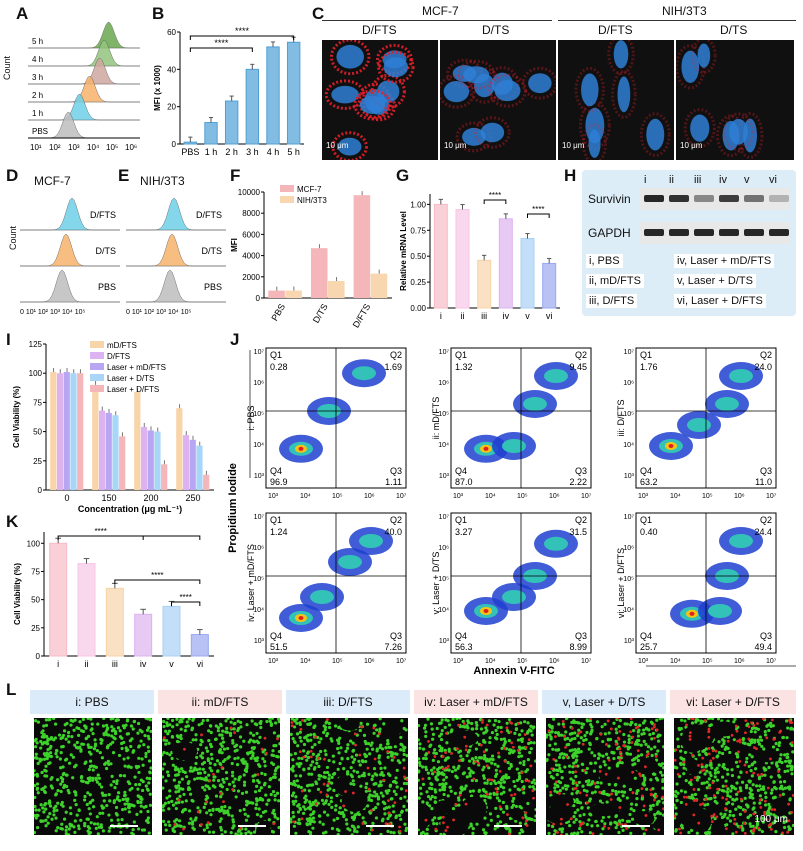 The image size is (803, 851). I want to click on bar-DFTS, so click(102, 450).